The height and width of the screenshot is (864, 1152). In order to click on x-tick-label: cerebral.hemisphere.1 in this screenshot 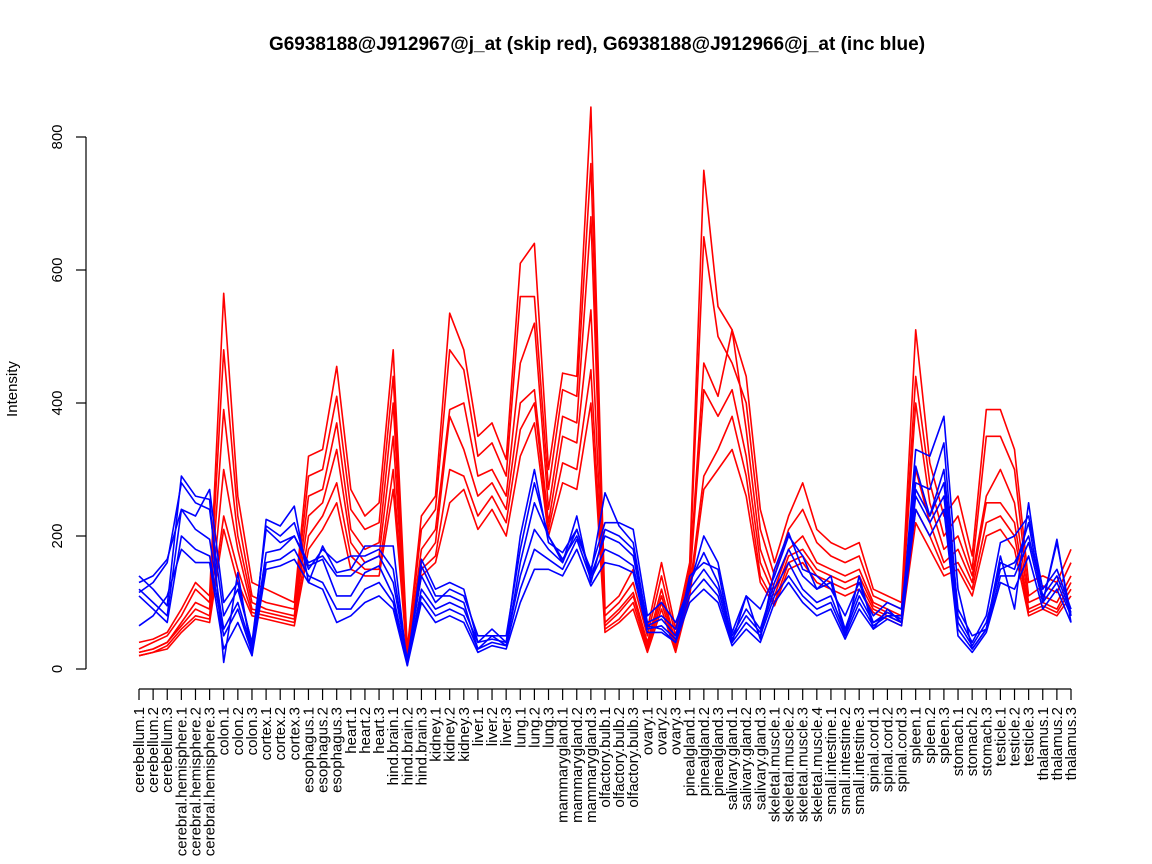, I will do `click(181, 781)`.